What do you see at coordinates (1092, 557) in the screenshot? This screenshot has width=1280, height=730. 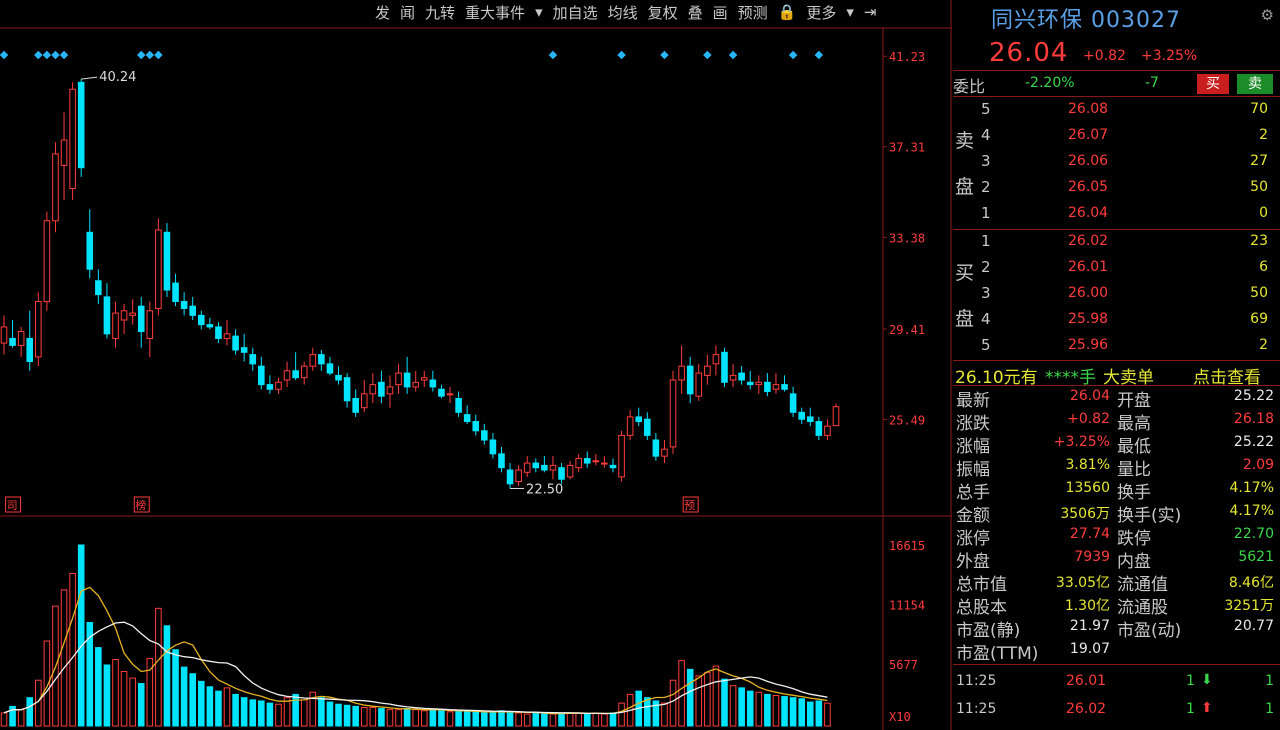 I see `stat-value: 7939` at bounding box center [1092, 557].